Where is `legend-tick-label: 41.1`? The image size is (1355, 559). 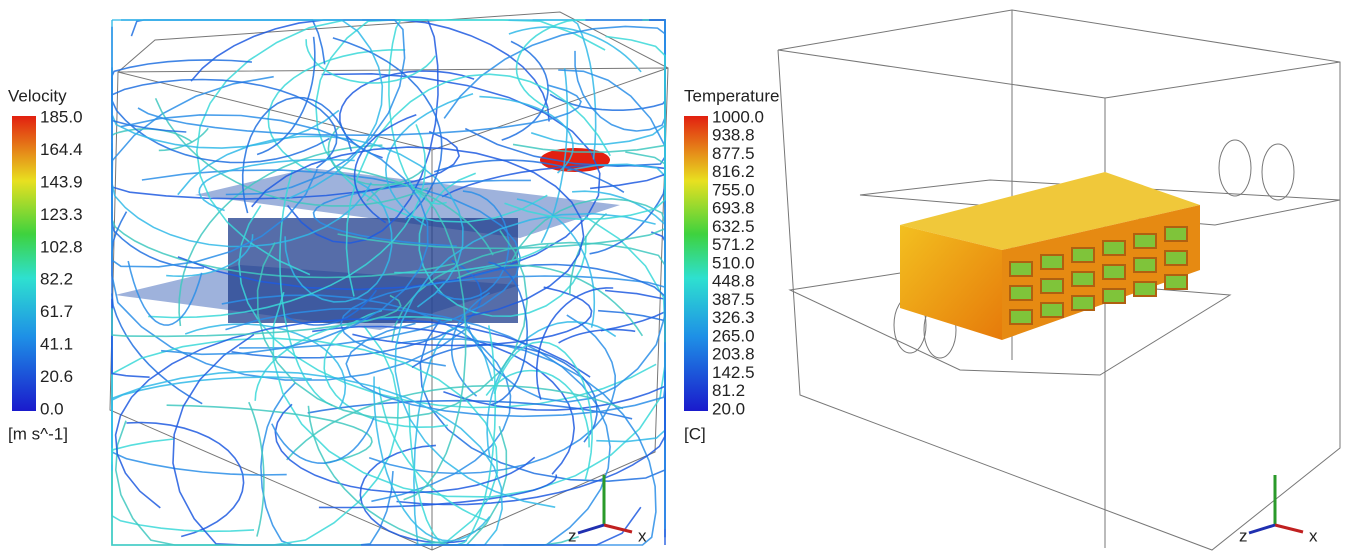
legend-tick-label: 41.1 is located at coordinates (56, 344).